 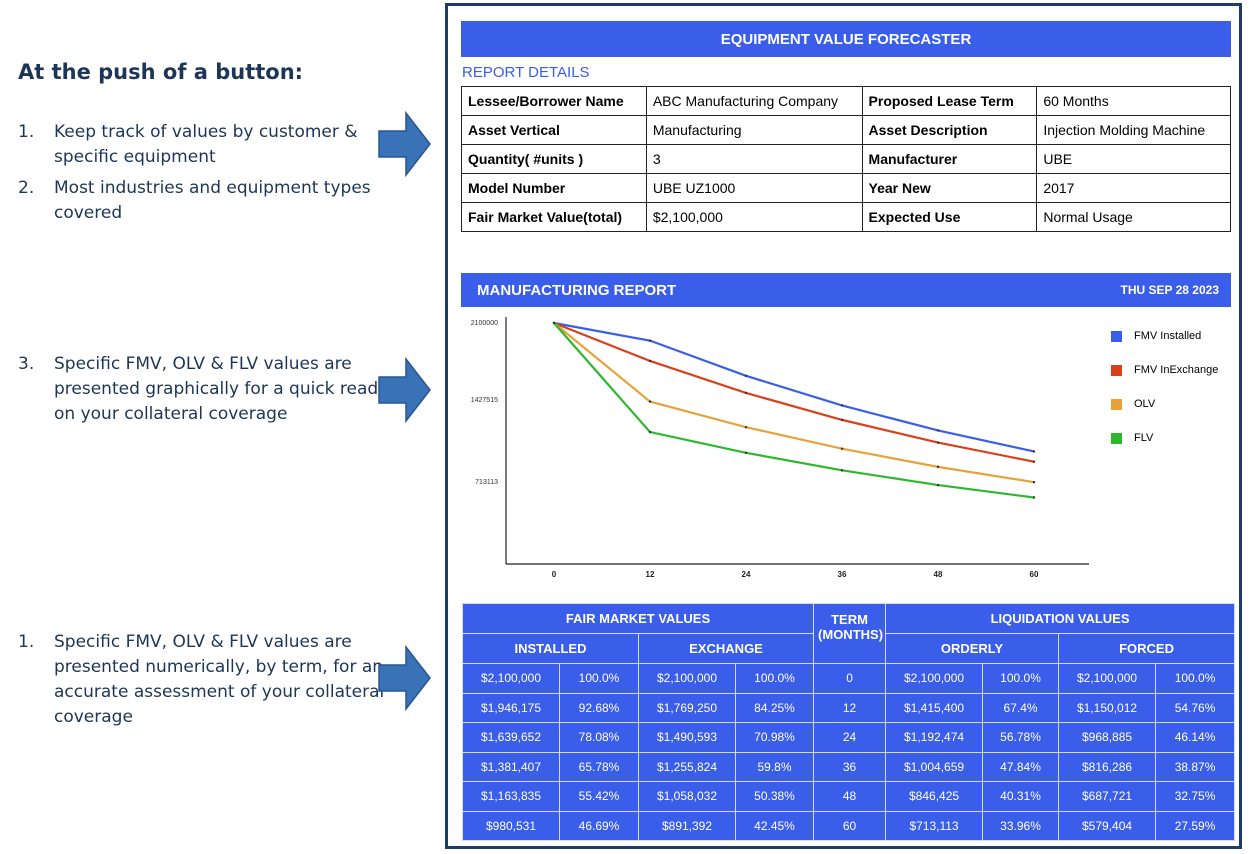 What do you see at coordinates (650, 574) in the screenshot?
I see `x-tick-label: 12` at bounding box center [650, 574].